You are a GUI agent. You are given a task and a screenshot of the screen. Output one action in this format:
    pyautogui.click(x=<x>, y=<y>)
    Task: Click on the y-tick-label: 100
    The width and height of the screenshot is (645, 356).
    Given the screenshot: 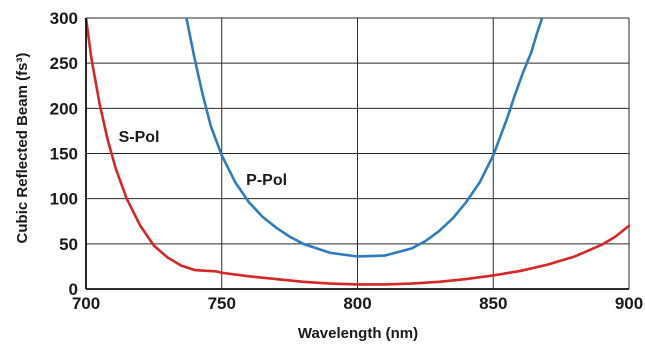 What is the action you would take?
    pyautogui.click(x=64, y=199)
    